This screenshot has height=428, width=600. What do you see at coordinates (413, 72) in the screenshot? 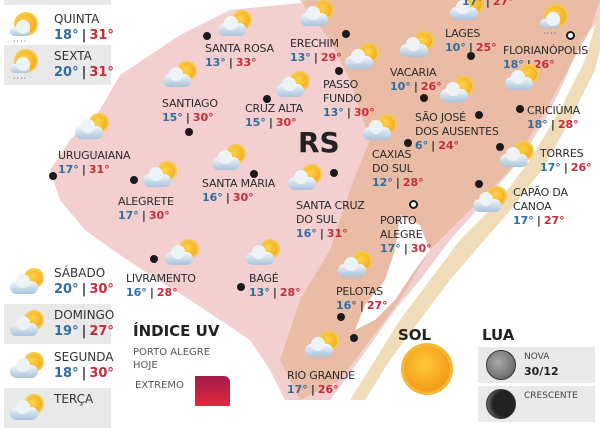
I see `city-name: VACARIA` at bounding box center [413, 72].